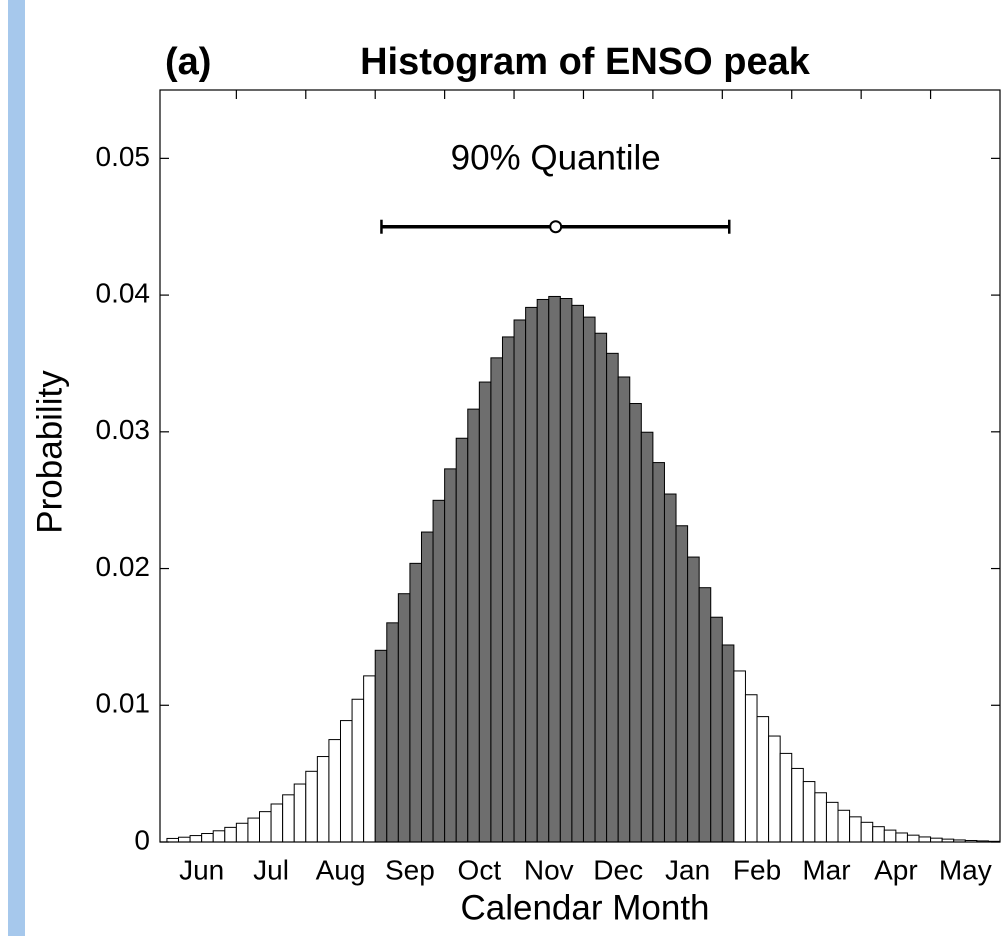 The image size is (1008, 936). I want to click on y-tick-label: 0.01, so click(123, 703).